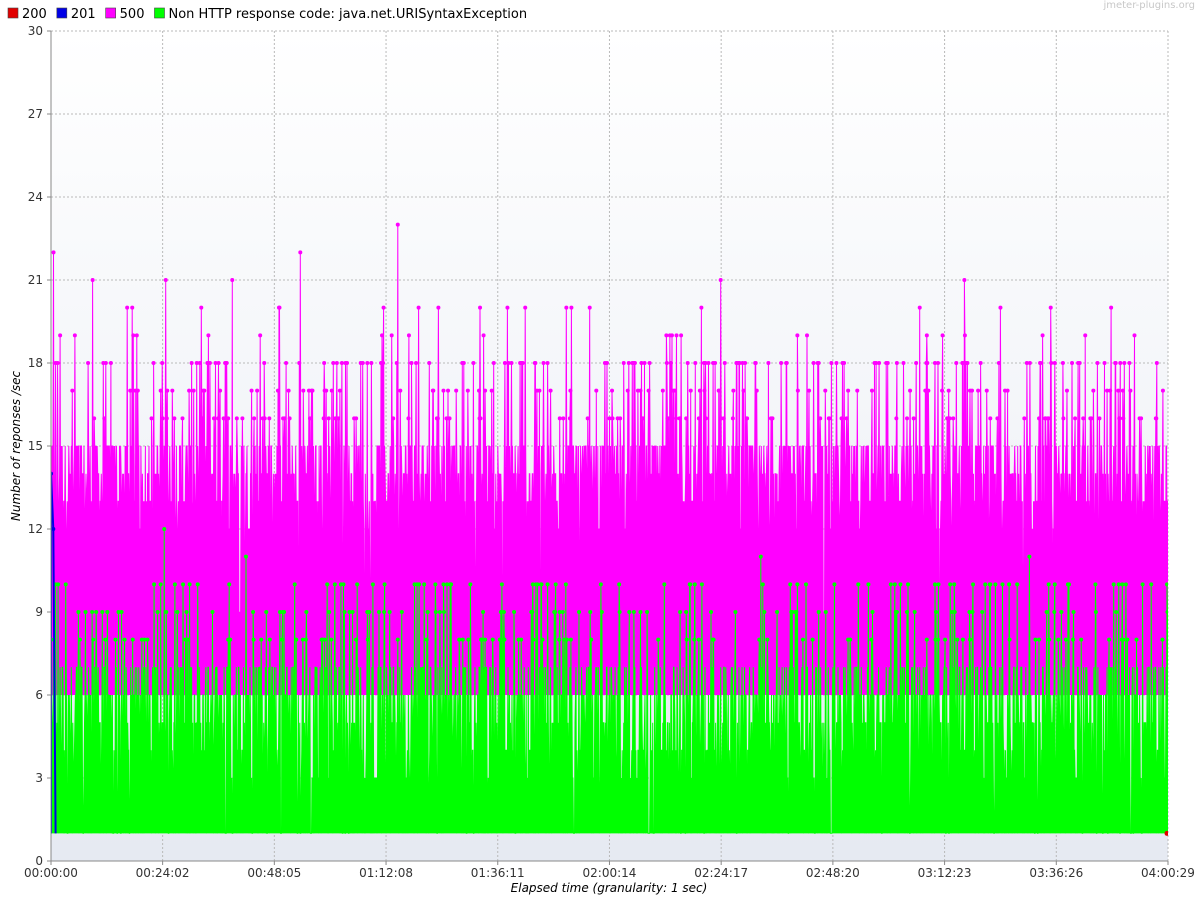 This screenshot has width=1200, height=900. I want to click on y-tick-label: 0, so click(39, 861).